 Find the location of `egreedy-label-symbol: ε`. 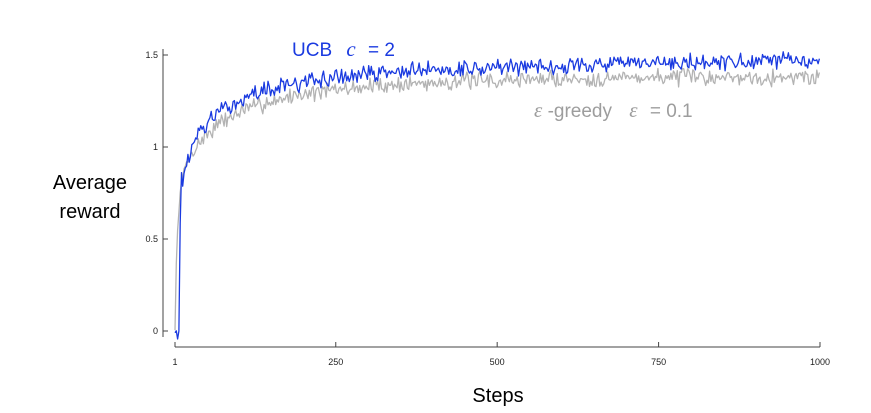

egreedy-label-symbol: ε is located at coordinates (538, 110).